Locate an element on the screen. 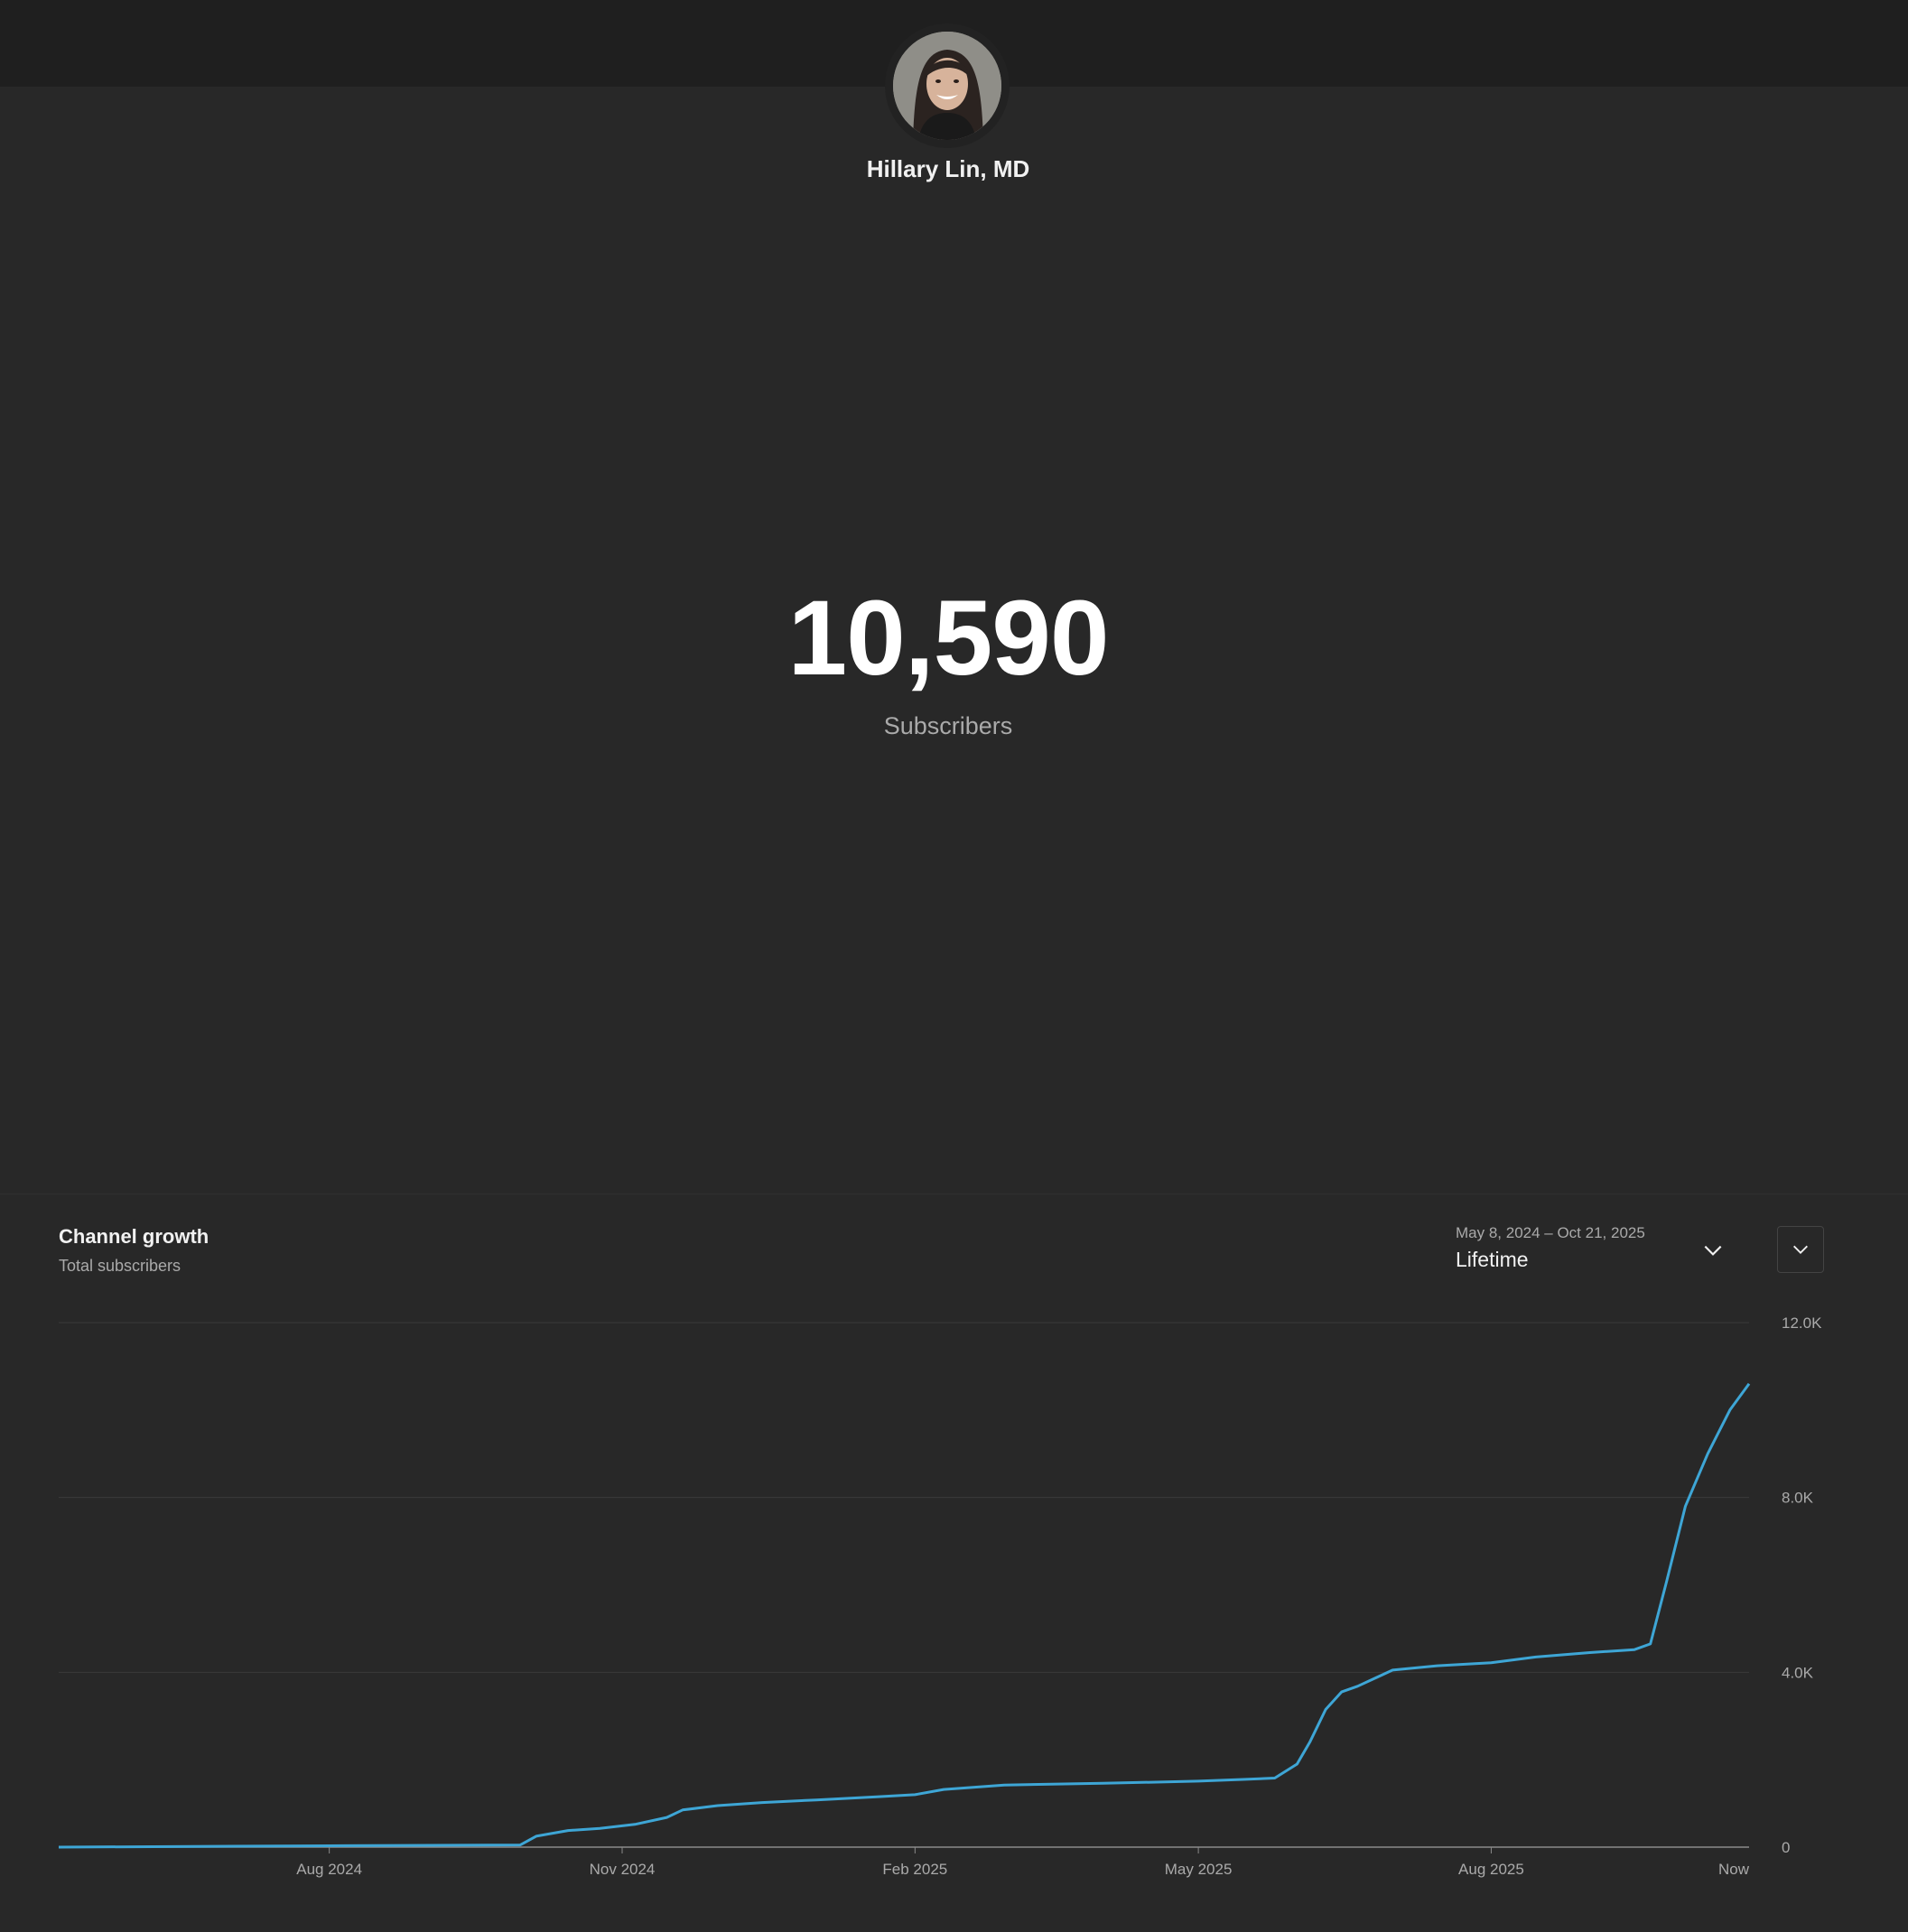 Image resolution: width=1908 pixels, height=1932 pixels. period-text: Lifetime is located at coordinates (1492, 1259).